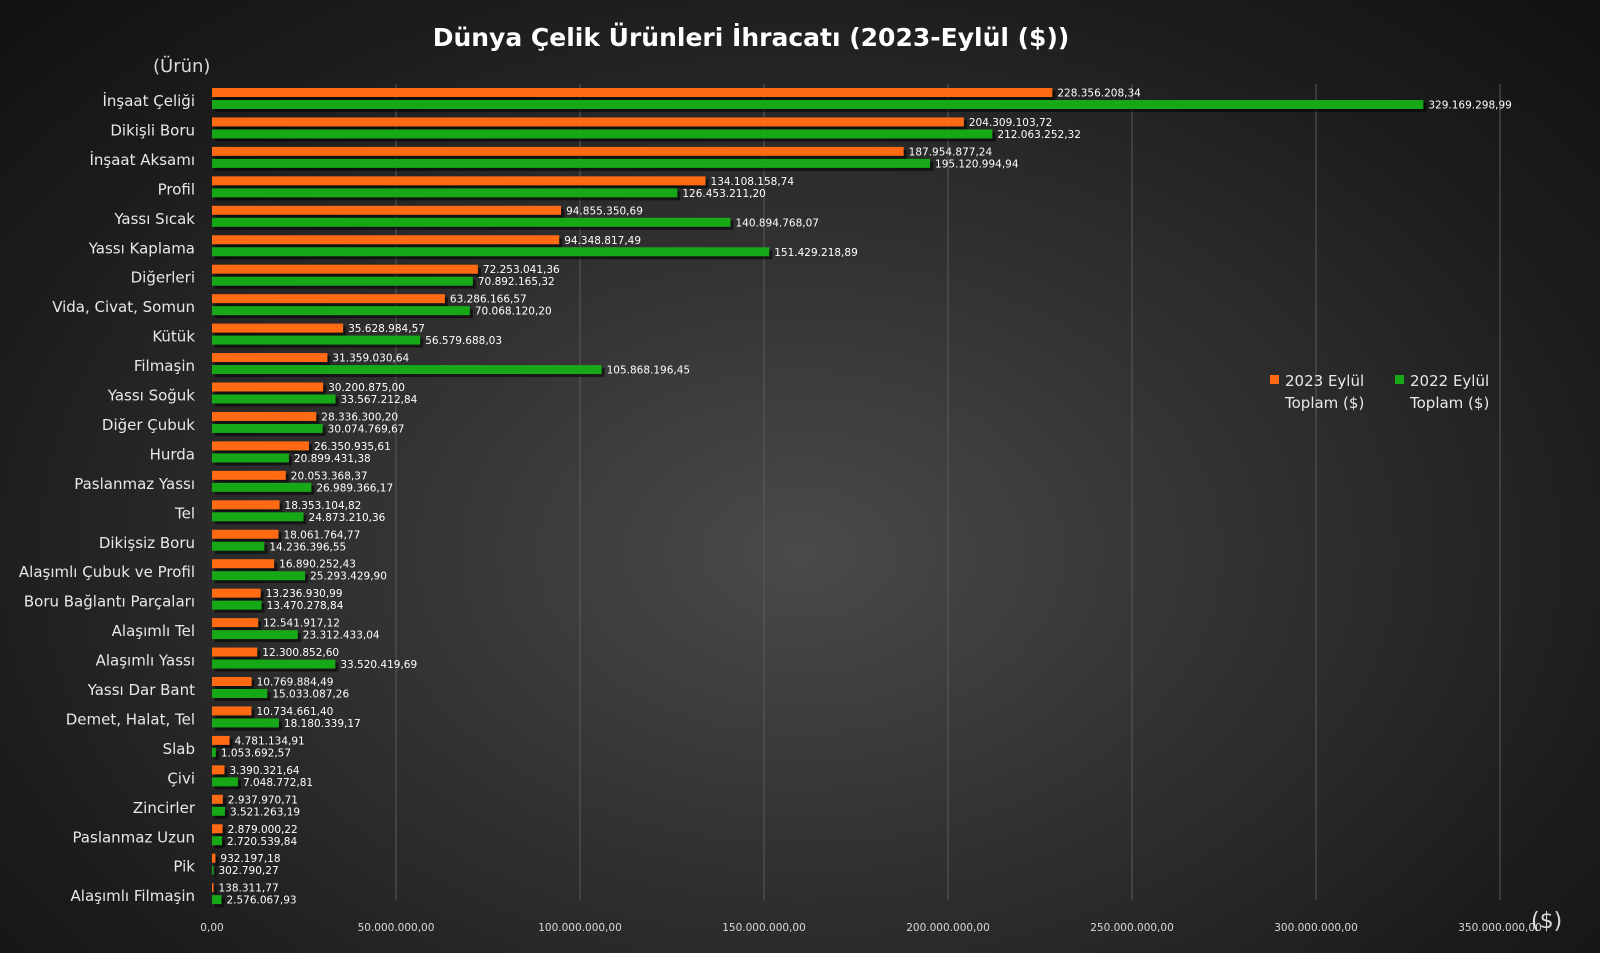  Describe the element at coordinates (141, 690) in the screenshot. I see `category-label: Yassı Dar Bant` at that location.